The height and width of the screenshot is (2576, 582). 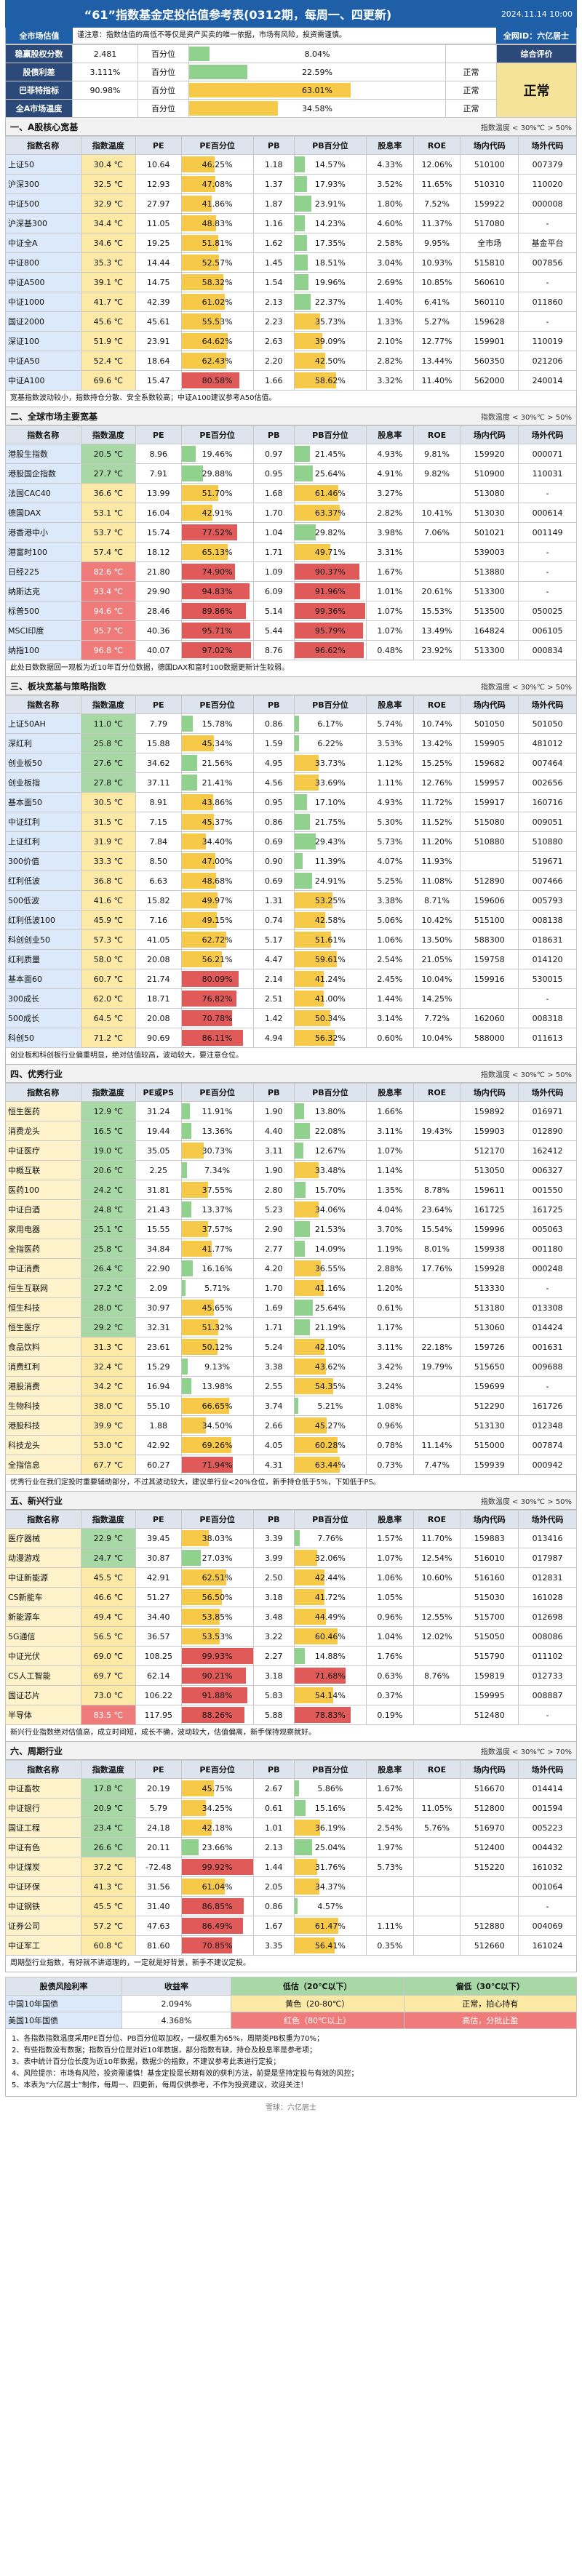 What do you see at coordinates (217, 1828) in the screenshot?
I see `pe-percentile: 42.18%` at bounding box center [217, 1828].